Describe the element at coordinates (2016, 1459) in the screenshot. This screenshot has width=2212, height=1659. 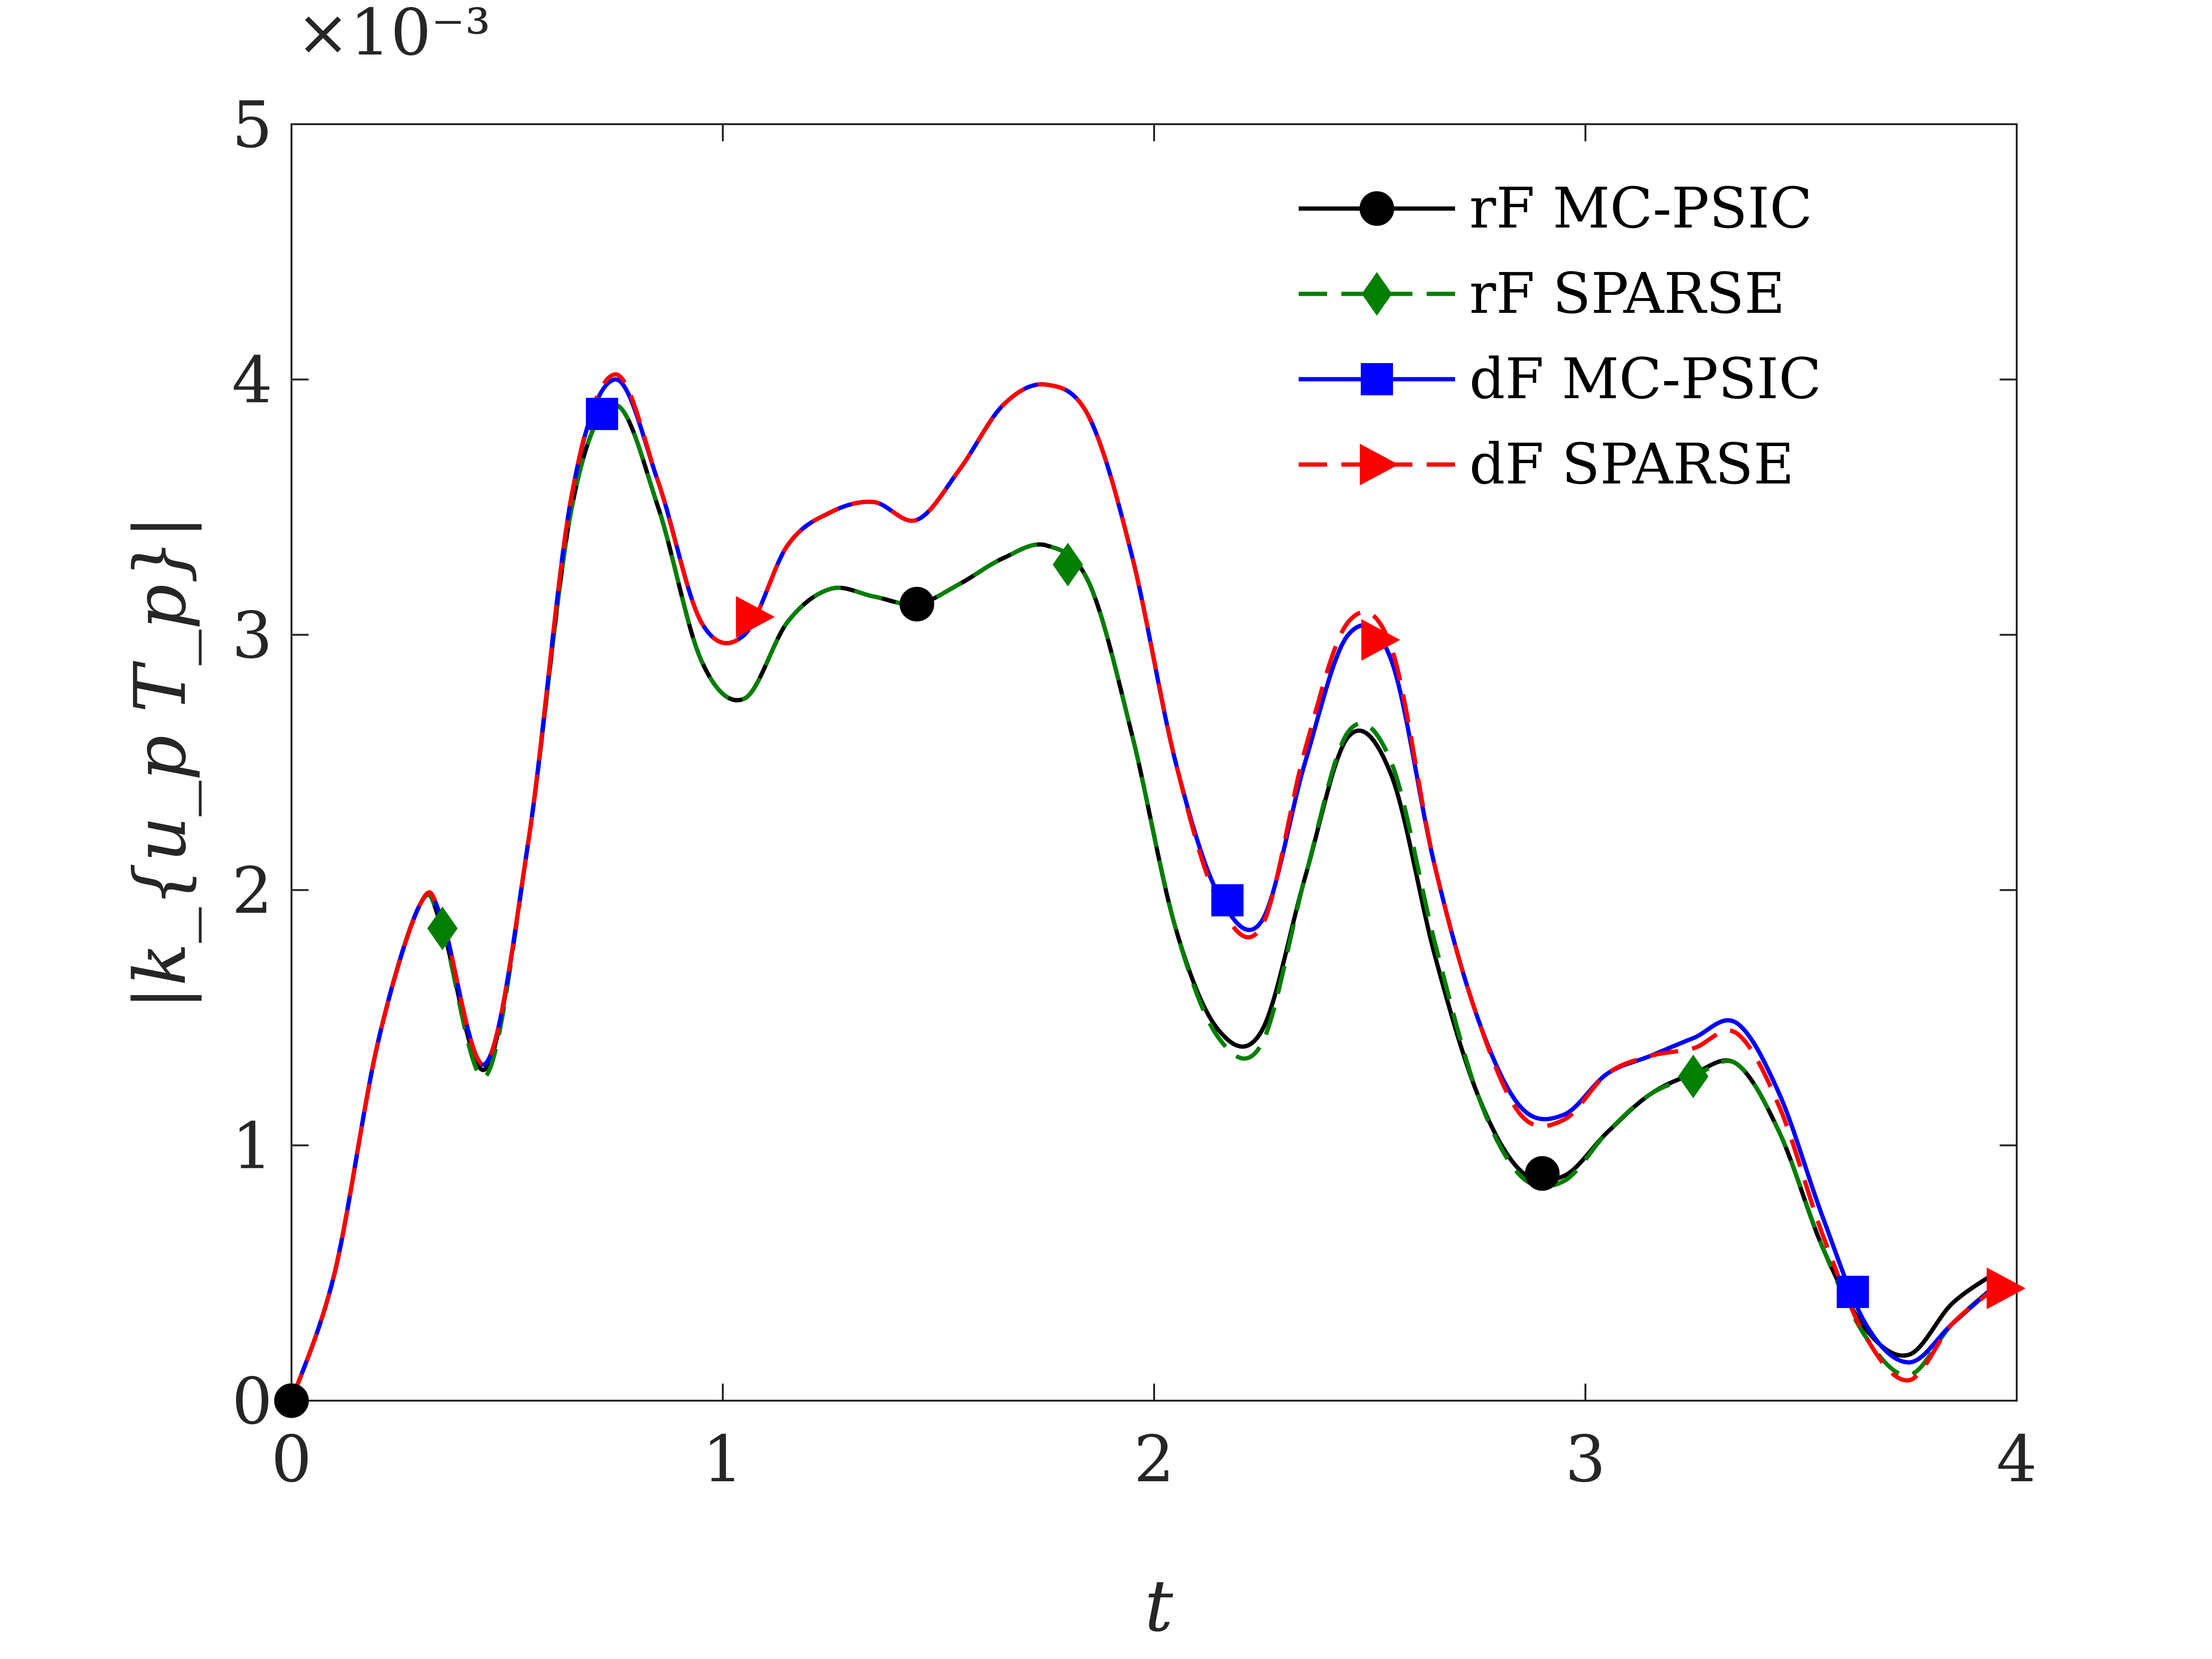
I see `x-tick-label: 4` at that location.